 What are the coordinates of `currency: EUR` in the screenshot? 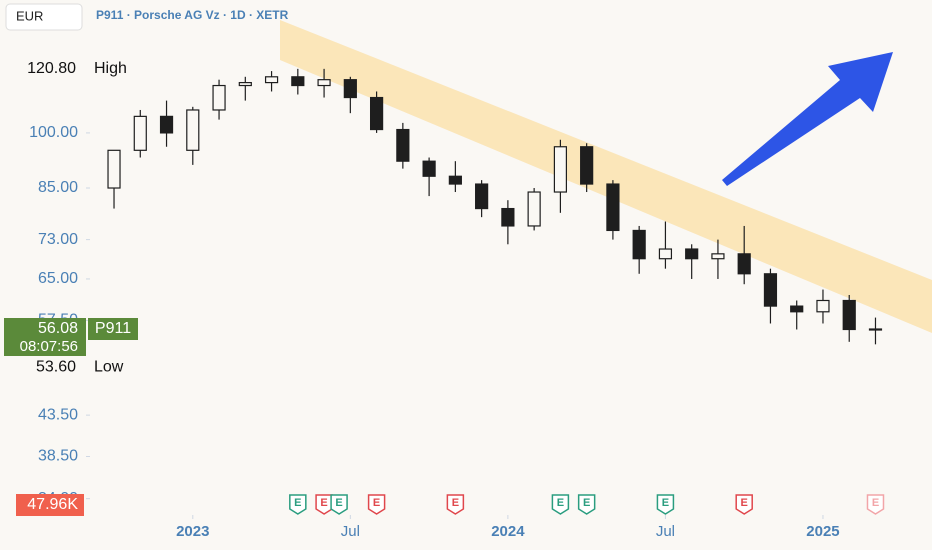 It's located at (29, 15).